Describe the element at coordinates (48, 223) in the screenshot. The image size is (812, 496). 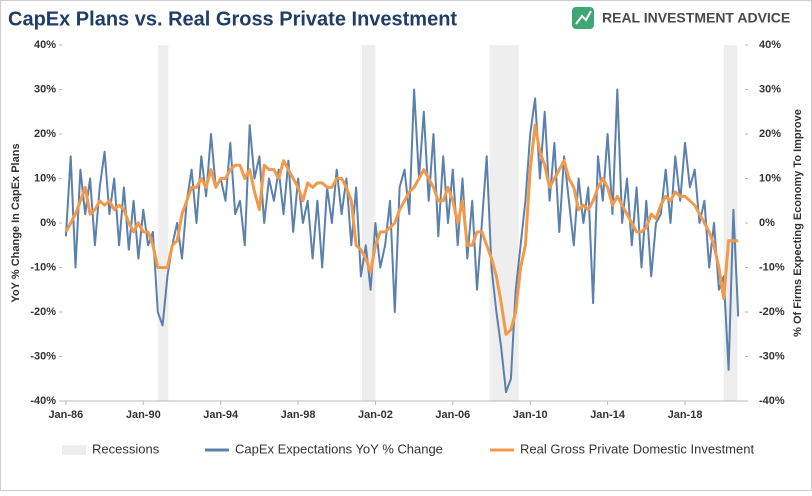
I see `y-tick-label: 0%` at that location.